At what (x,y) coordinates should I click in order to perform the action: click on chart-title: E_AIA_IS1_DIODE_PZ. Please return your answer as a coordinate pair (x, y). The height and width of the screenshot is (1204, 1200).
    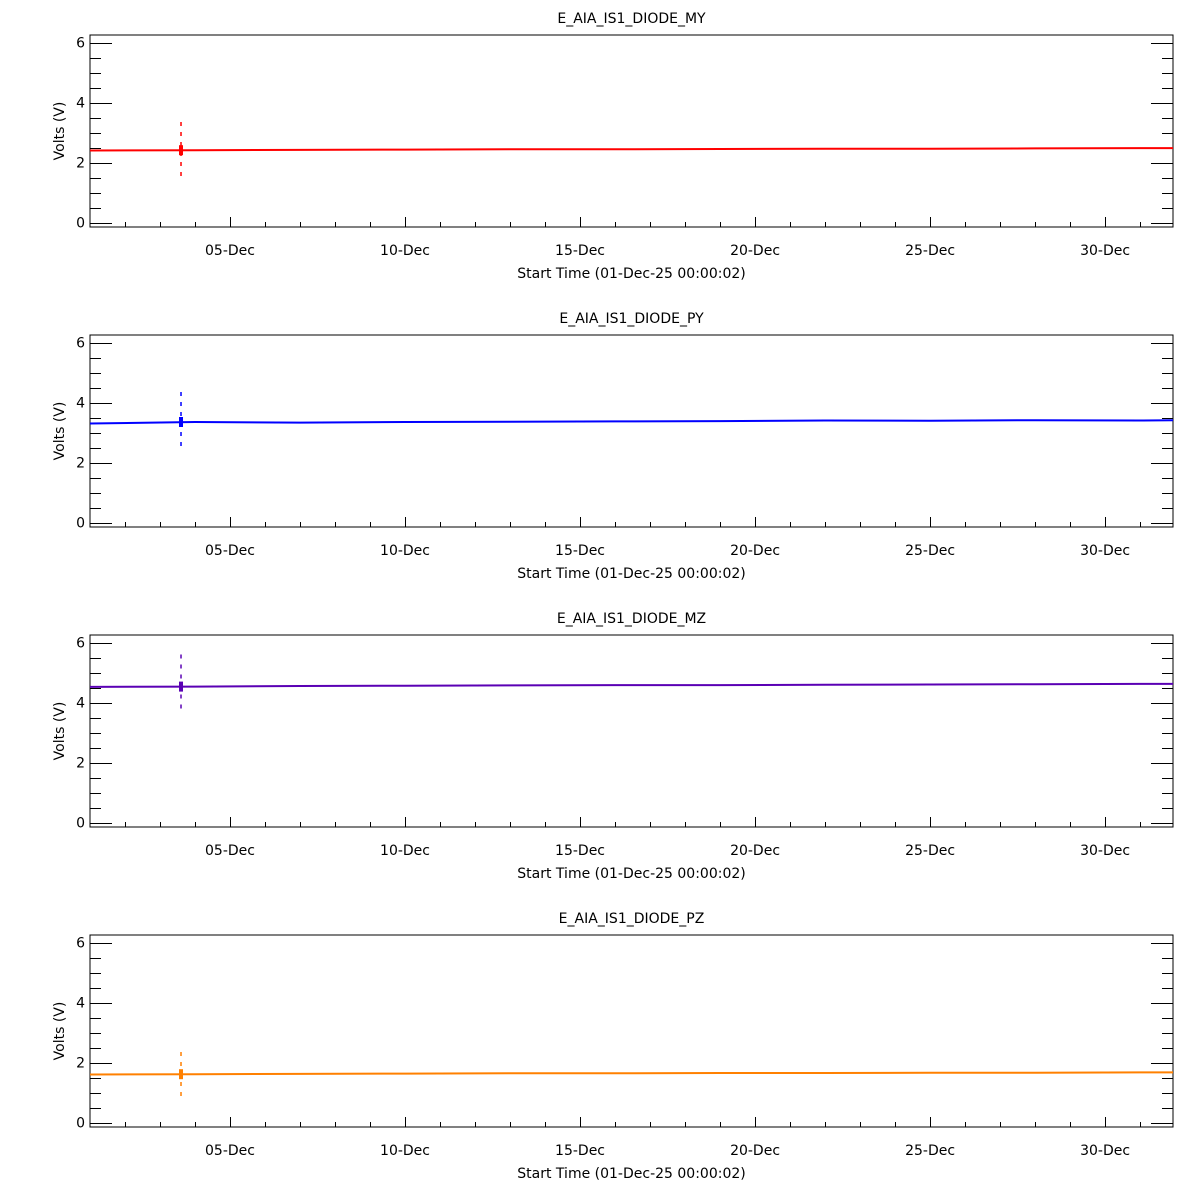
    Looking at the image, I should click on (632, 919).